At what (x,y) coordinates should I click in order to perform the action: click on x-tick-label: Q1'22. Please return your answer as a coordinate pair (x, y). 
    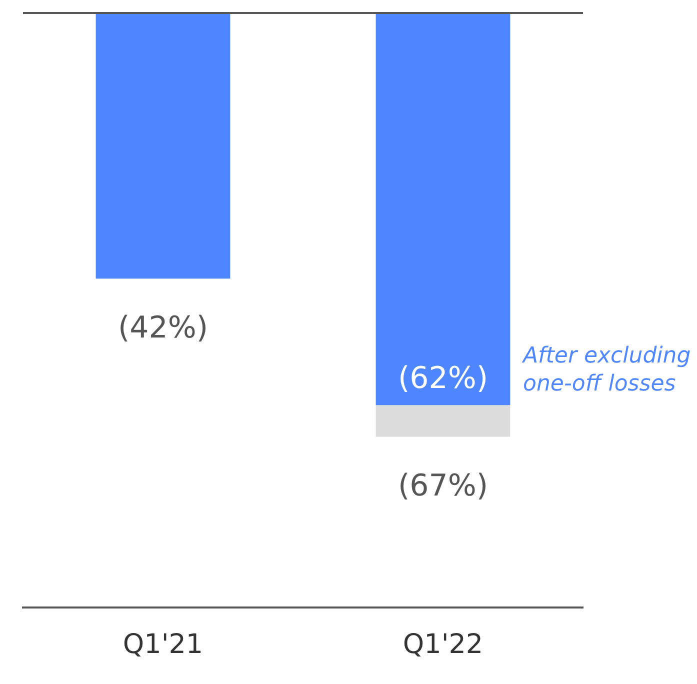
    Looking at the image, I should click on (443, 644).